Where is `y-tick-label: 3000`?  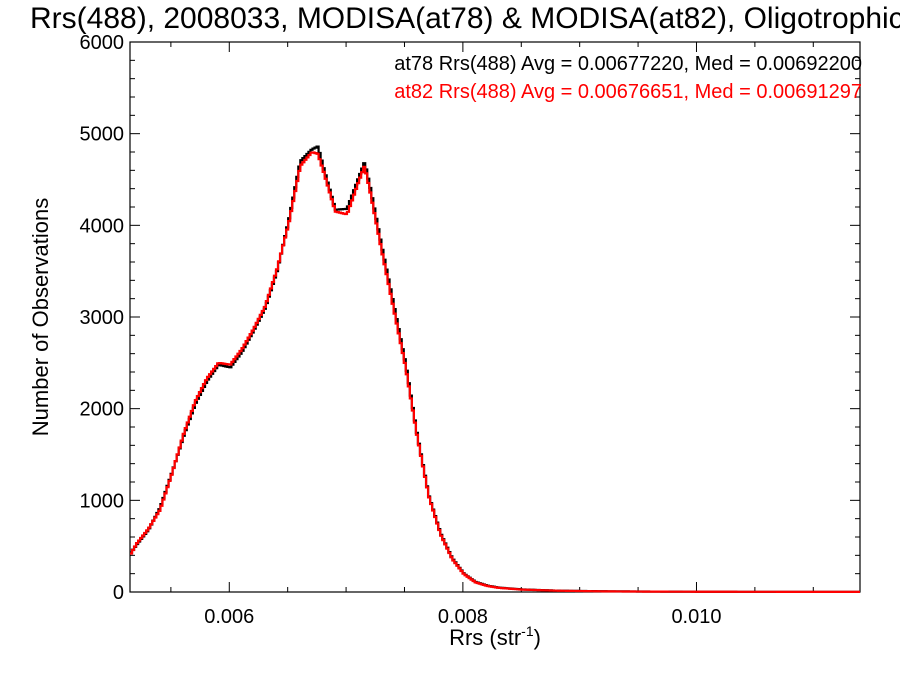 y-tick-label: 3000 is located at coordinates (102, 318).